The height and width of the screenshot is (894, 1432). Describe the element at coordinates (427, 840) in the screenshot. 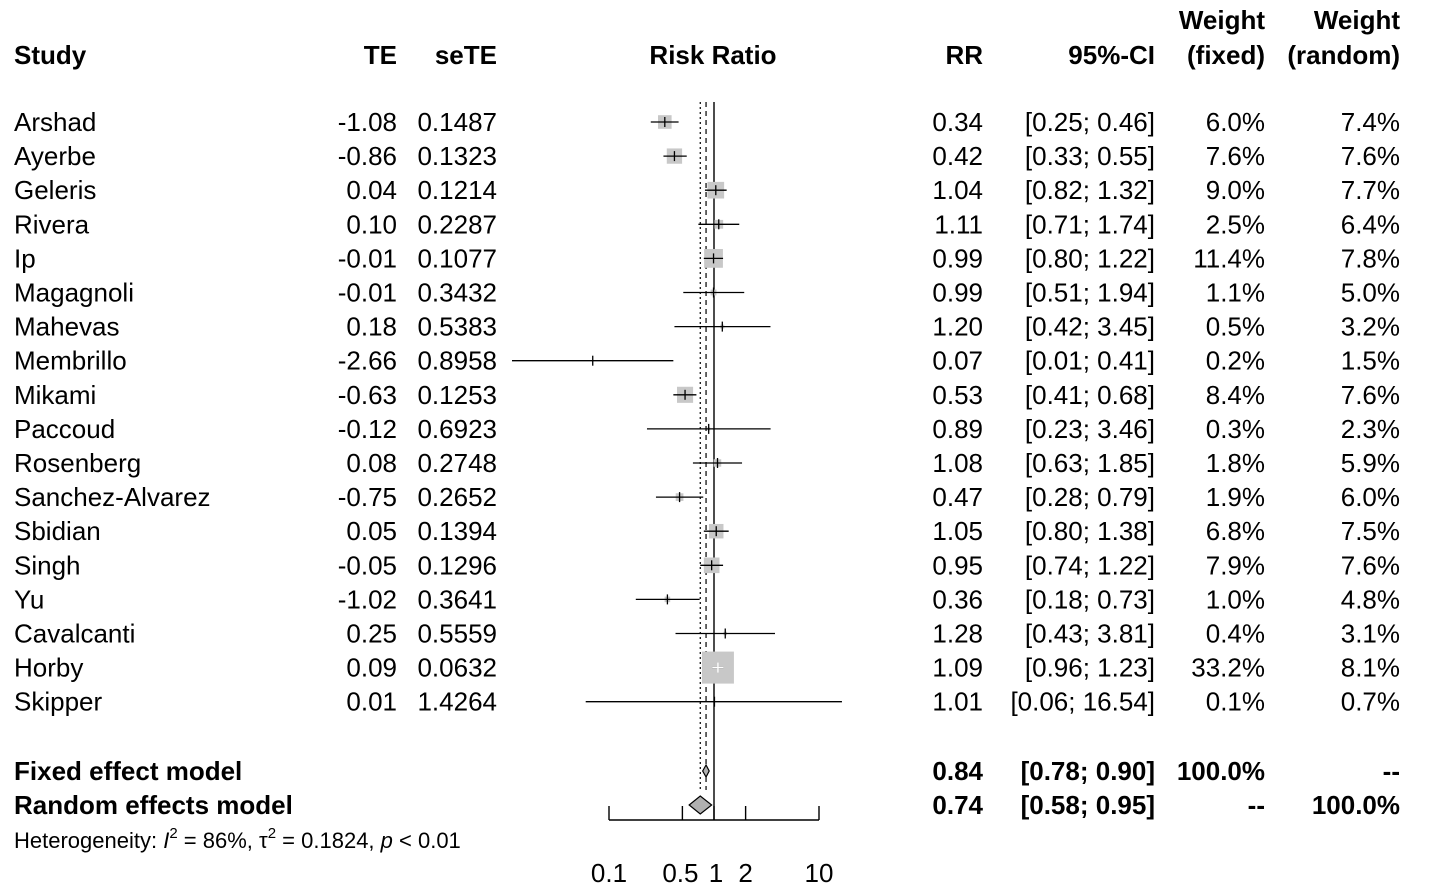

I see `p-value: < 0.01` at that location.